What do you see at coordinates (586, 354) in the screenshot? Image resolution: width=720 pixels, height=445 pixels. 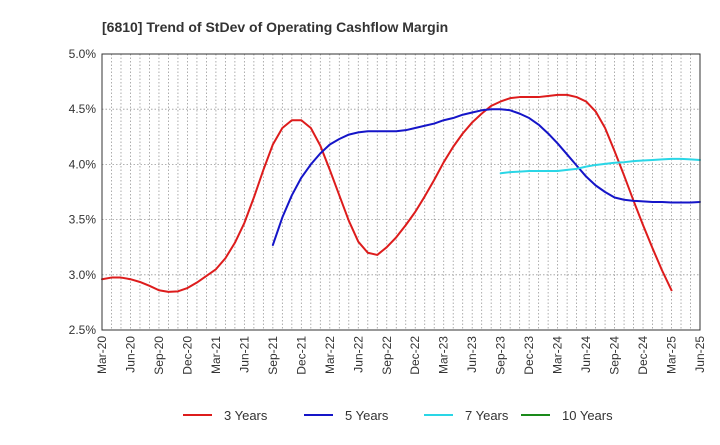 I see `x-tick-label: Jun-24` at bounding box center [586, 354].